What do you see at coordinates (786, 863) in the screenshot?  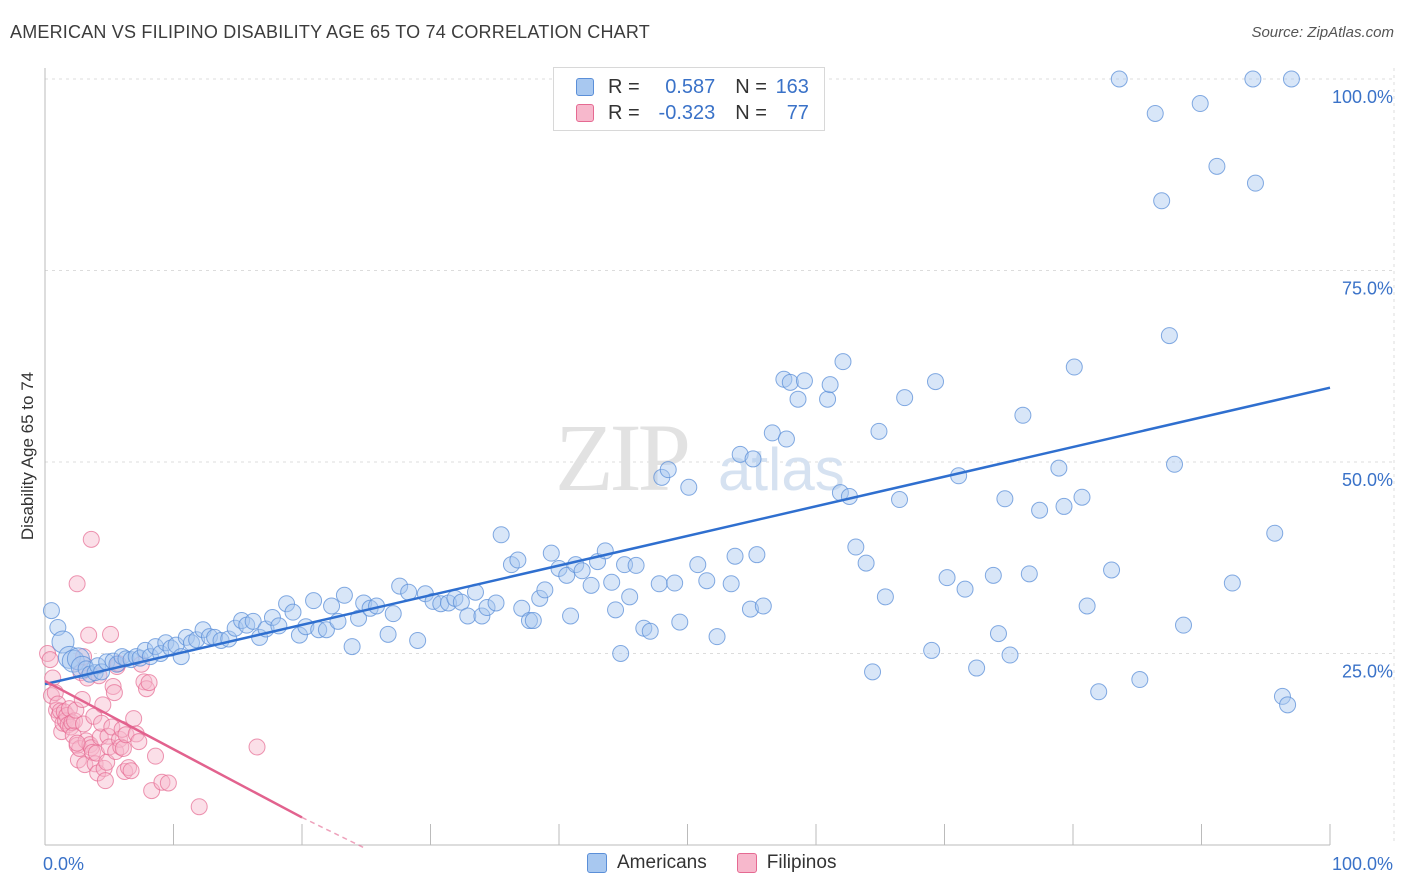 I see `legend-item-filipinos: Filipinos` at bounding box center [786, 863].